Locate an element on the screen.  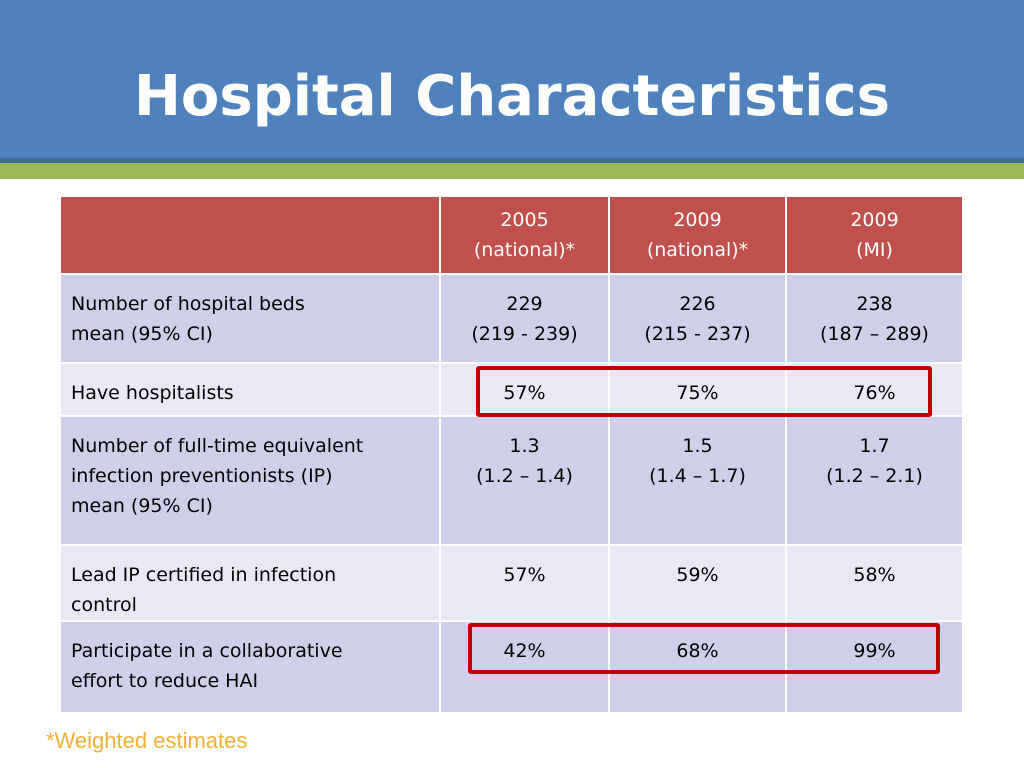
cell-2009-national: 226 (215 - 237) is located at coordinates (697, 318).